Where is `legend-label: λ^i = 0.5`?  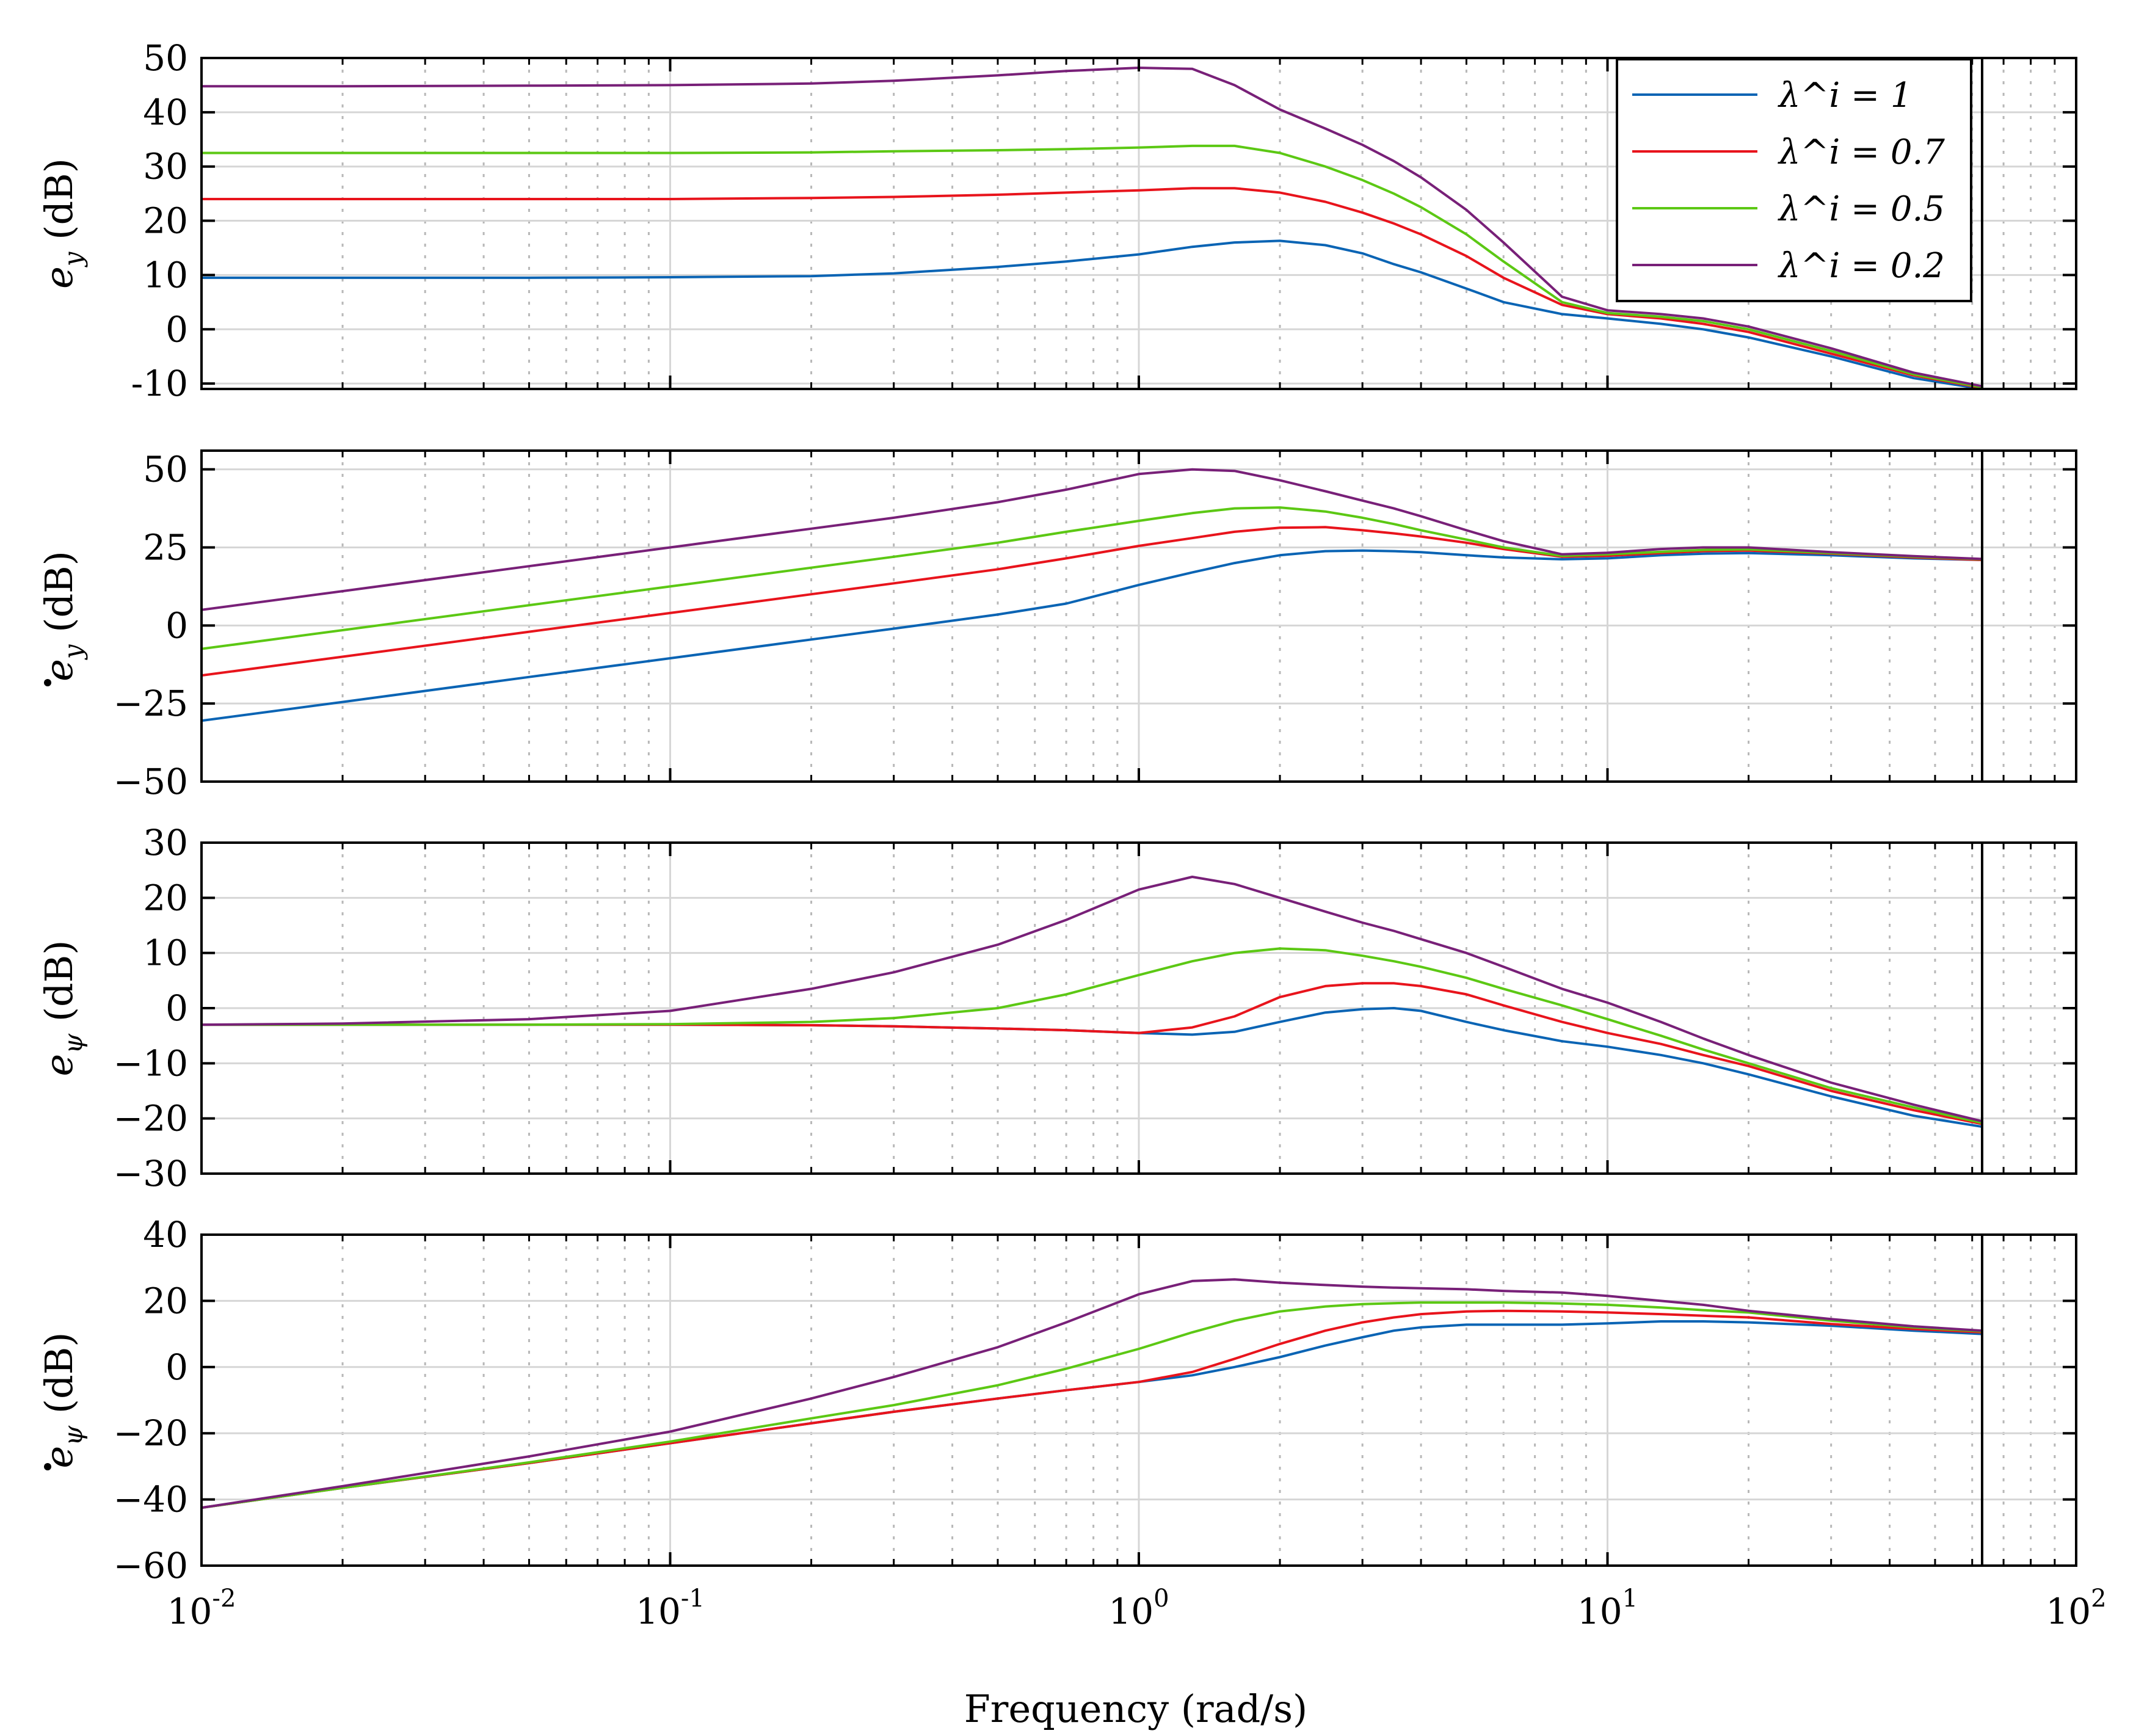 legend-label: λ^i = 0.5 is located at coordinates (1861, 209).